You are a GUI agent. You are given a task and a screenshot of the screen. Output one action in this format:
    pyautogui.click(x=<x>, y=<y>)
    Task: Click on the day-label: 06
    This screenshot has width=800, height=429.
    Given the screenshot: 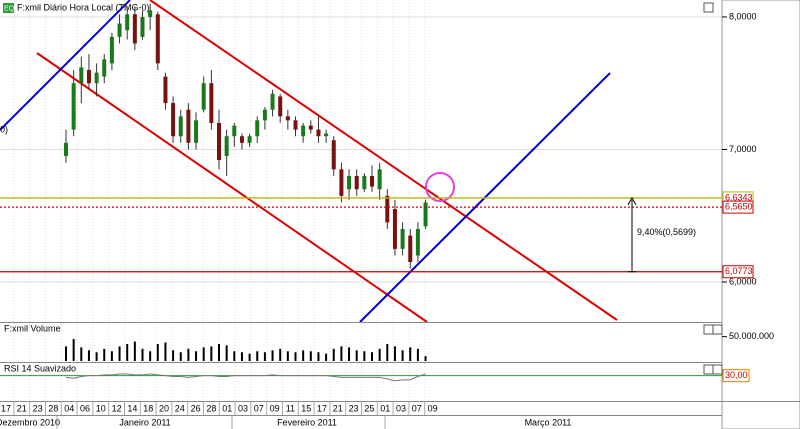 What is the action you would take?
    pyautogui.click(x=85, y=408)
    